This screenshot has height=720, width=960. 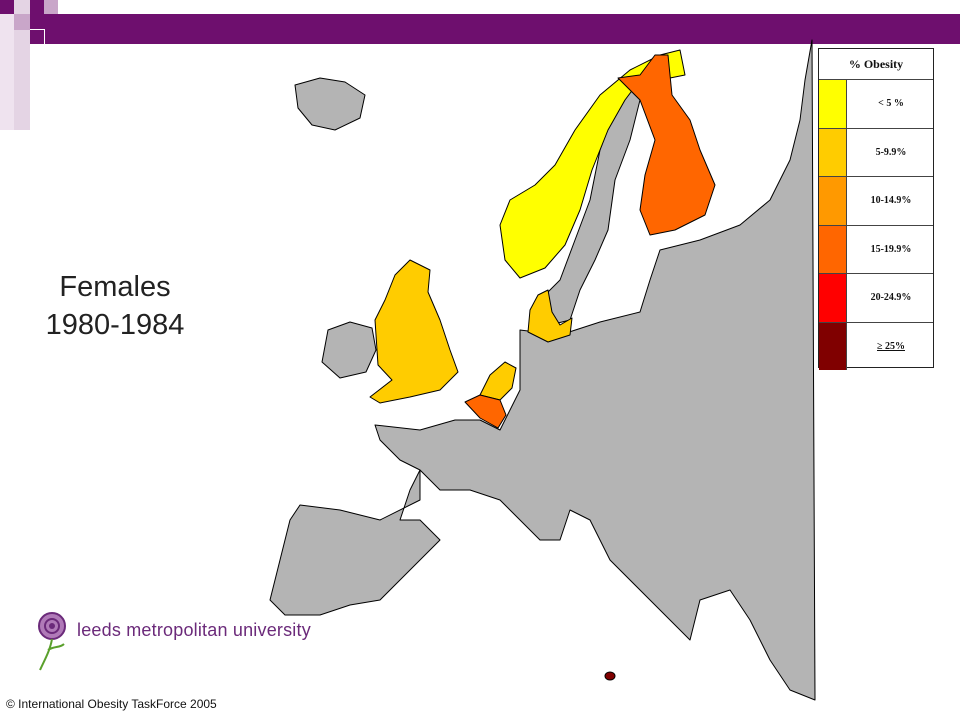 I want to click on country-united-kingdom, so click(x=414, y=331).